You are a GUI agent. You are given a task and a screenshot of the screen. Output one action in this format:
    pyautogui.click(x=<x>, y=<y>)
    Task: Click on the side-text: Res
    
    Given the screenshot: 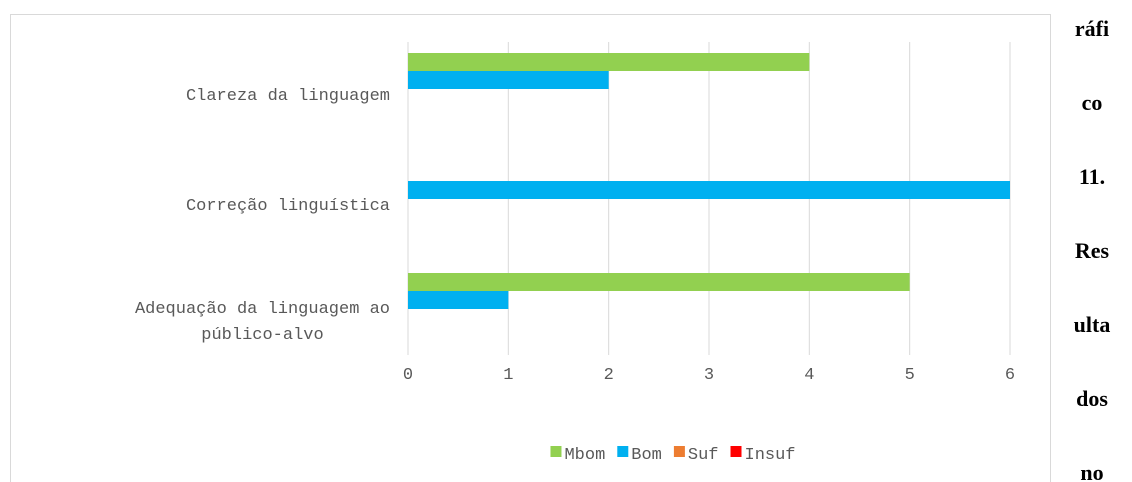 What is the action you would take?
    pyautogui.click(x=1092, y=250)
    